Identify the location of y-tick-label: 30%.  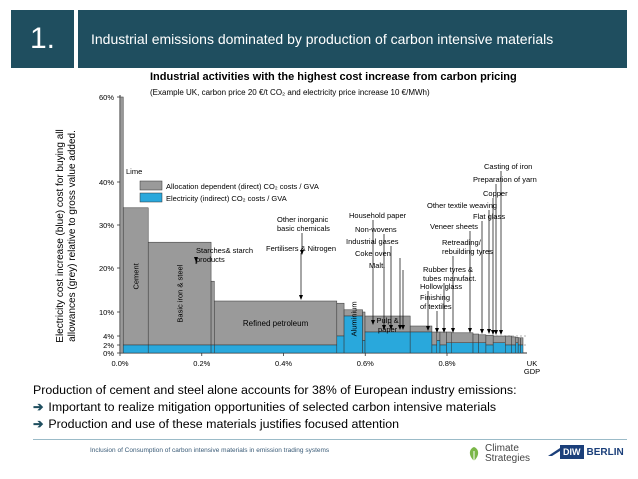
(106, 225).